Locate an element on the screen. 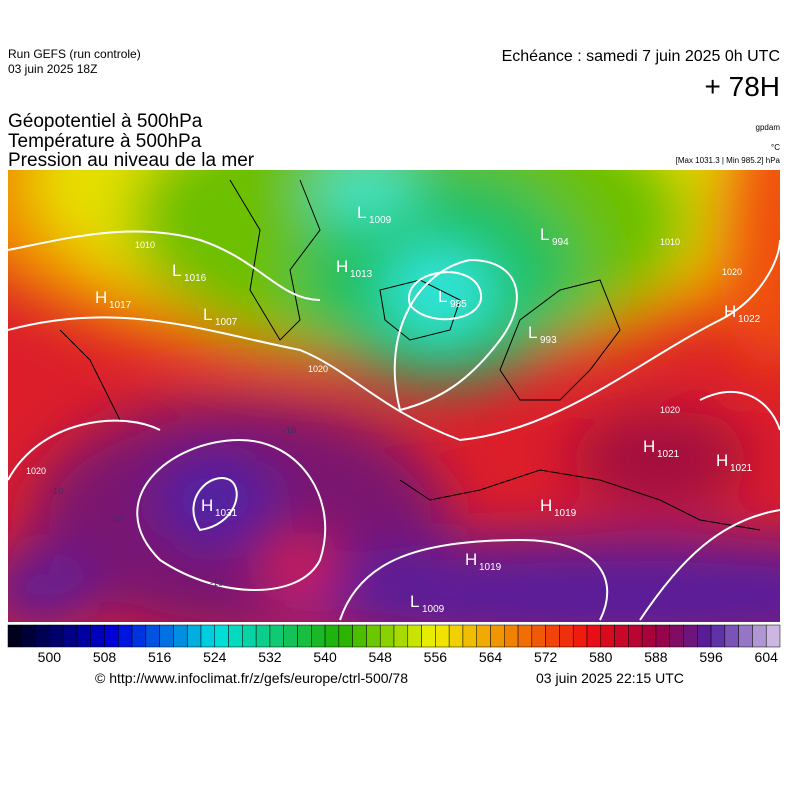 The image size is (788, 794). colorbar-tick-label: 564 is located at coordinates (491, 657).